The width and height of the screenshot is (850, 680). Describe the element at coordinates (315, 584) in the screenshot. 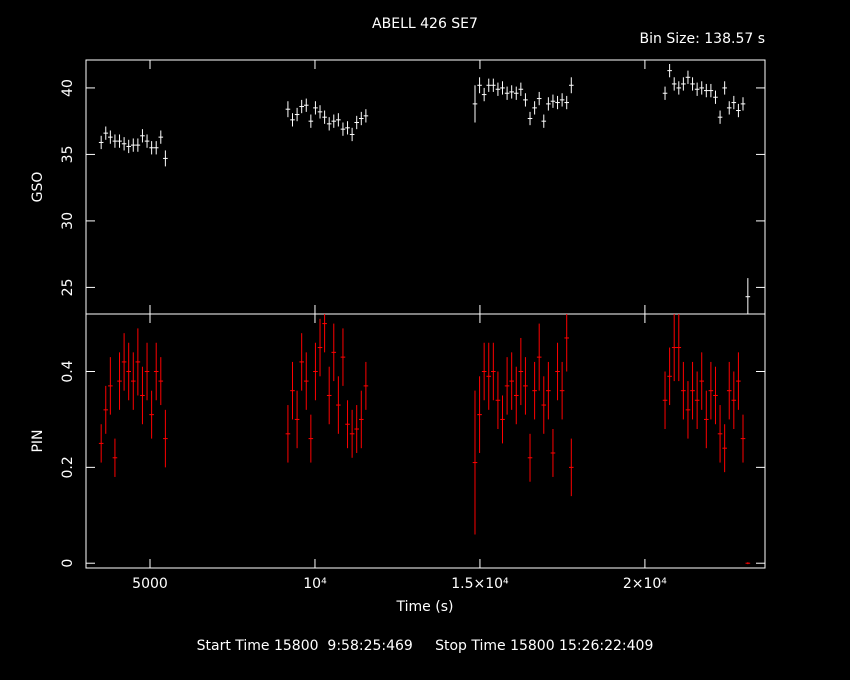

I see `x-tick-label: 10⁴` at that location.